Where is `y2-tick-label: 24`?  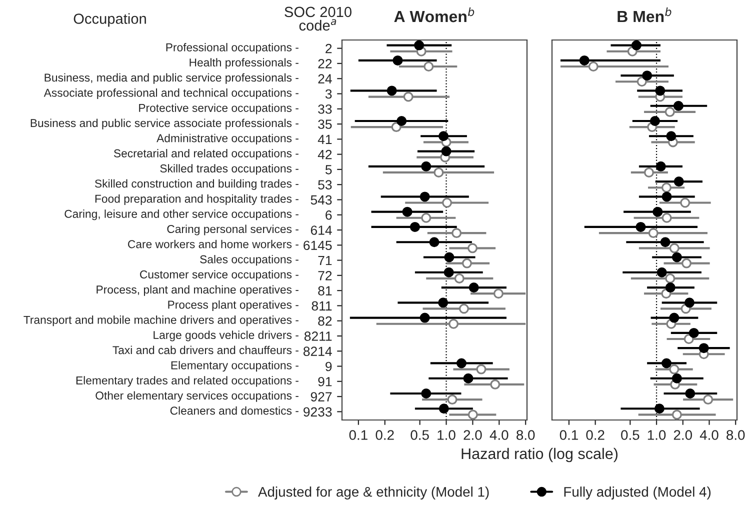 y2-tick-label: 24 is located at coordinates (325, 79).